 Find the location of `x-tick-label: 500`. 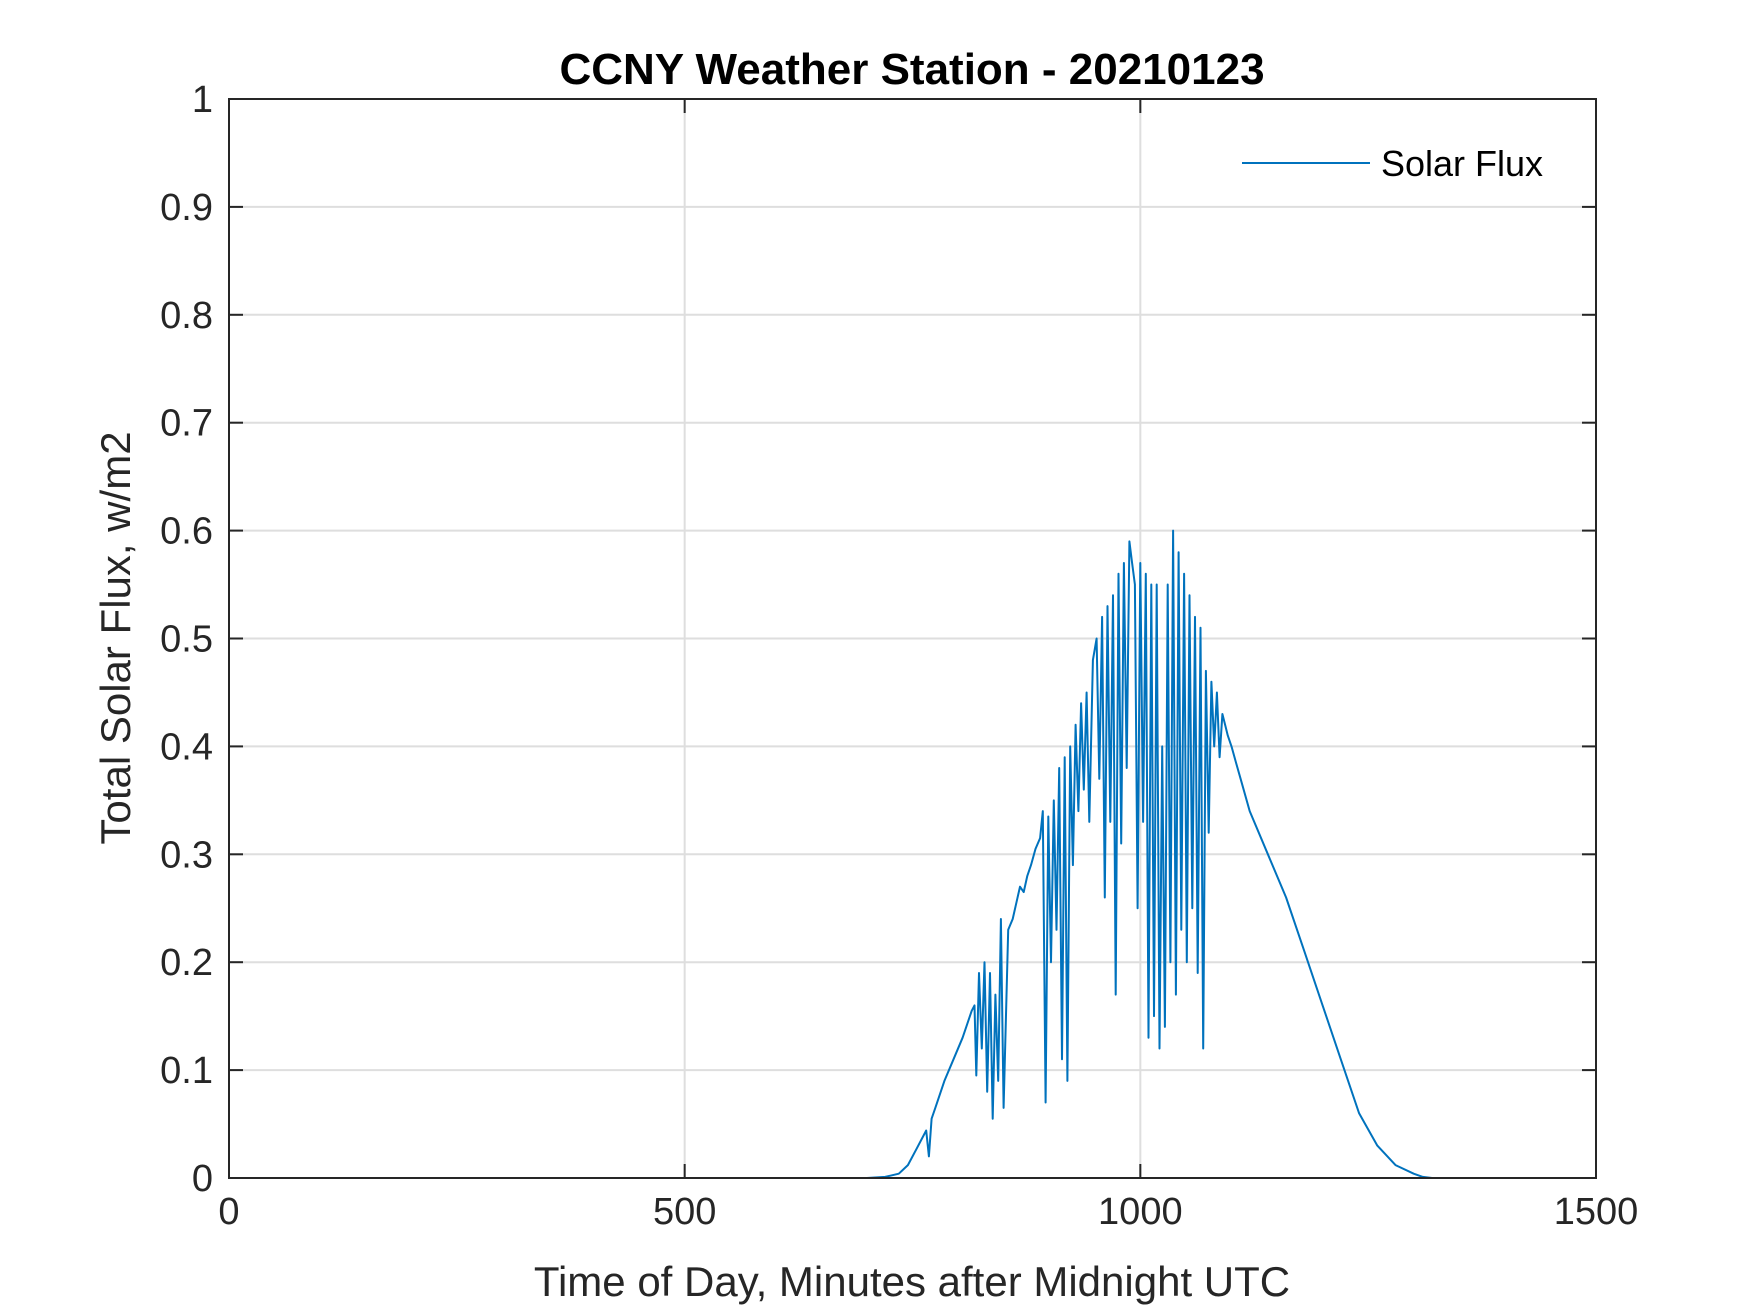

x-tick-label: 500 is located at coordinates (684, 1212).